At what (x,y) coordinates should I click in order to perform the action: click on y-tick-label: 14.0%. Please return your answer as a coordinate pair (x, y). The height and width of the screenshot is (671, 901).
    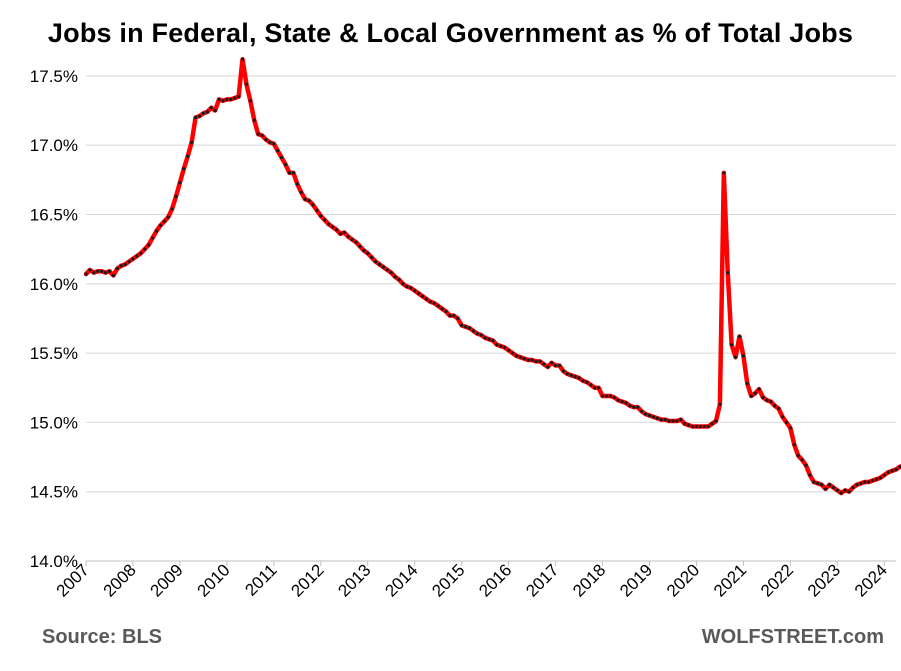
    Looking at the image, I should click on (54, 561).